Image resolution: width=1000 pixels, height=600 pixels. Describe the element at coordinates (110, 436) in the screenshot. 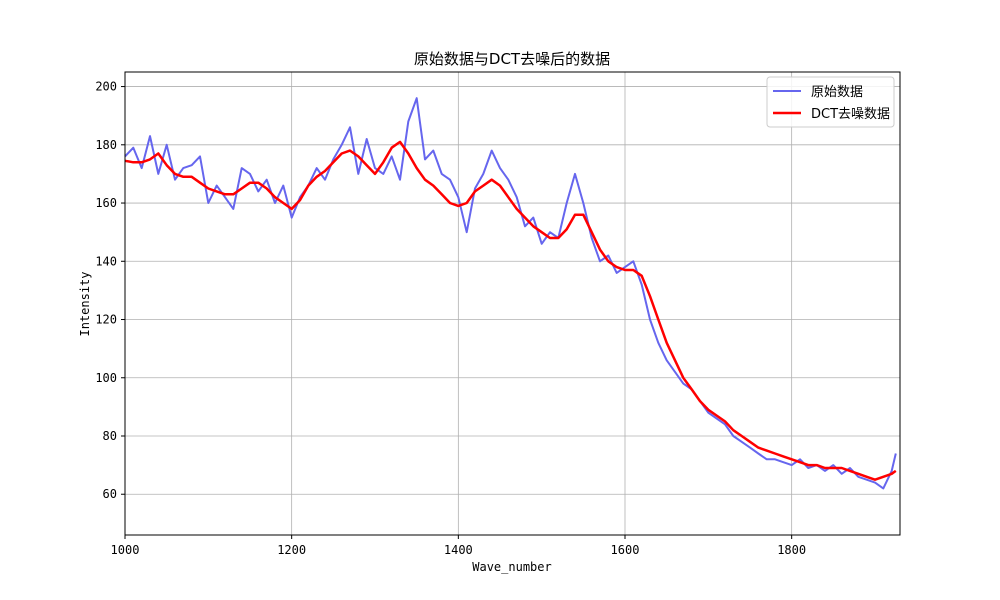

I see `y-tick-label: 80` at that location.